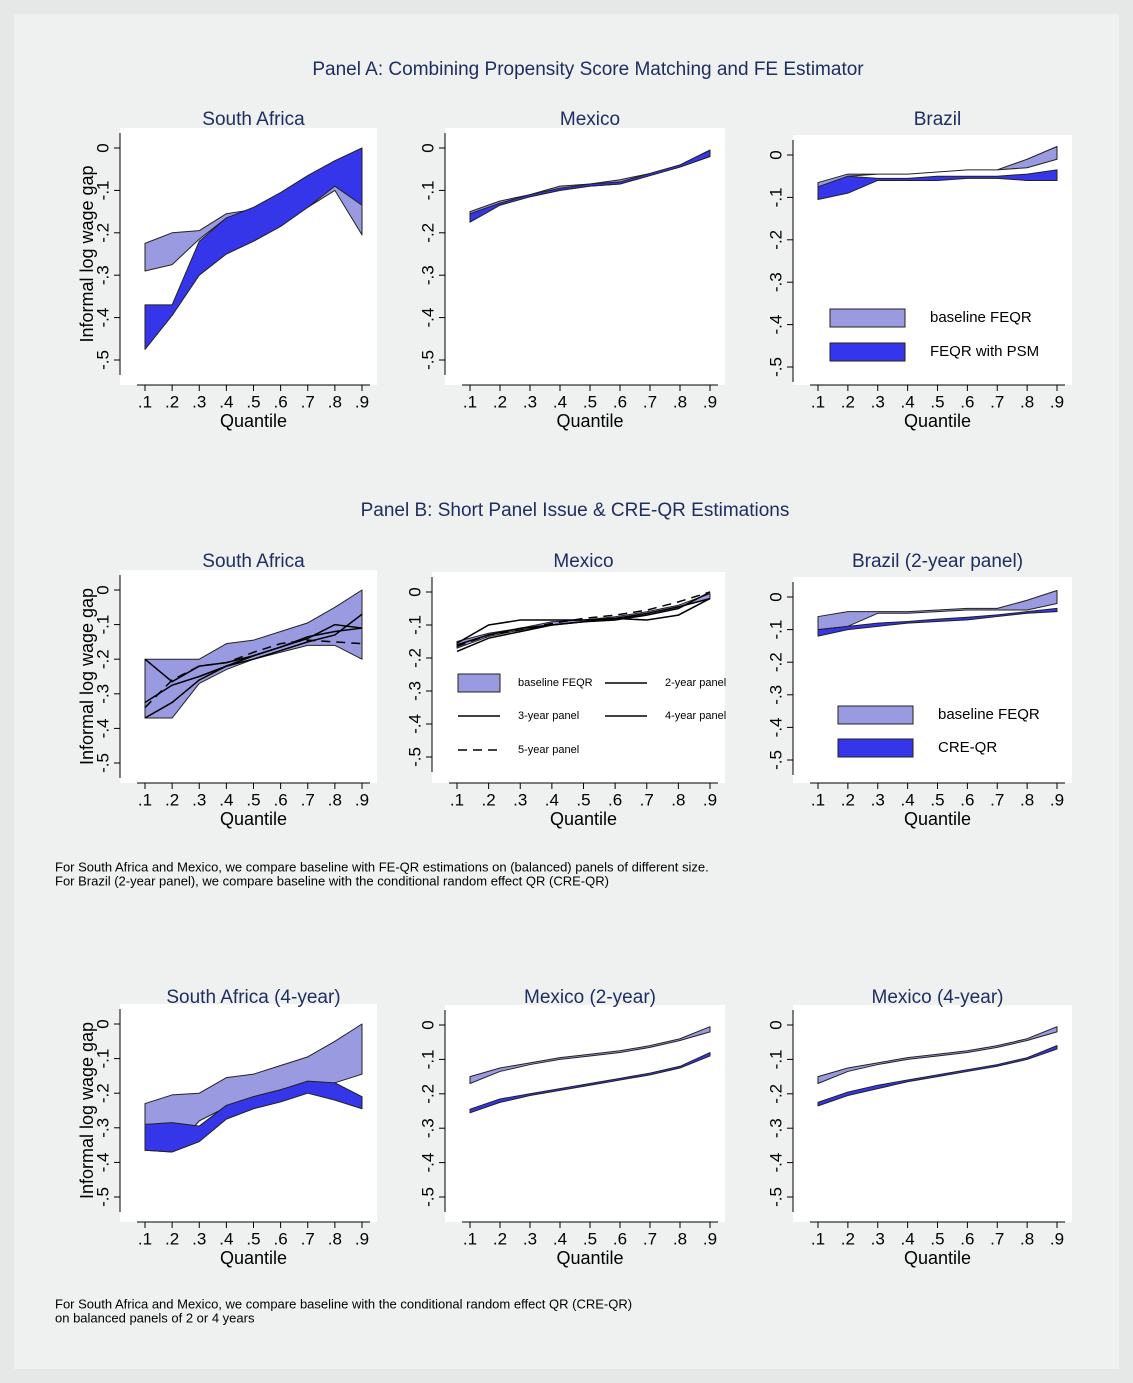  I want to click on legend-label: FEQR with PSM, so click(984, 351).